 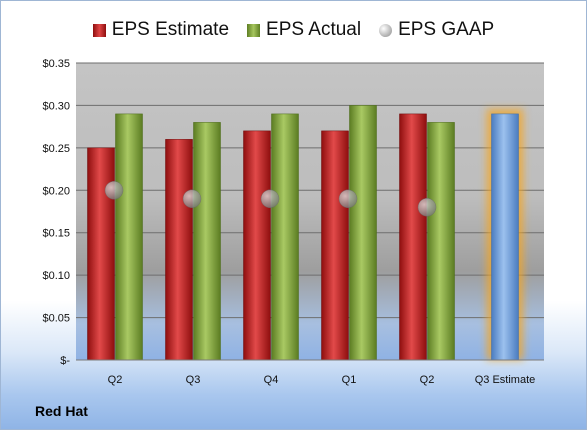 What do you see at coordinates (65, 361) in the screenshot?
I see `y-tick-label: $-` at bounding box center [65, 361].